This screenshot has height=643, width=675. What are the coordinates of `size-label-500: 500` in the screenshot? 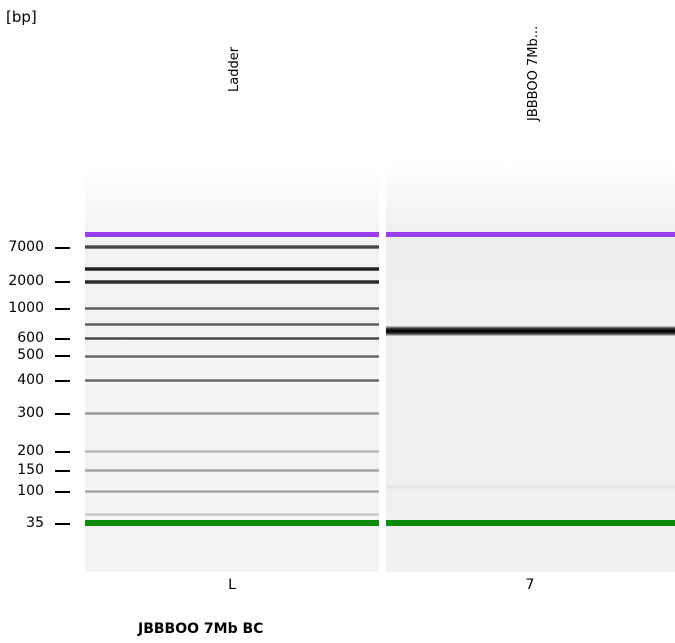 It's located at (30, 355).